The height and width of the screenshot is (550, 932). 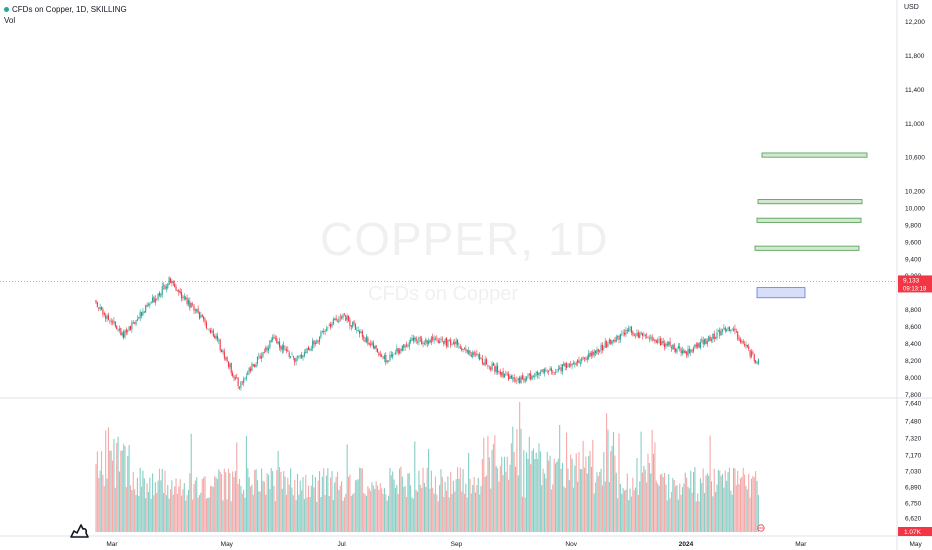 I want to click on volume-axis: 7,640 7,480 7,320 7,170 7,030 6,890 6,750 6,620, so click(x=913, y=462).